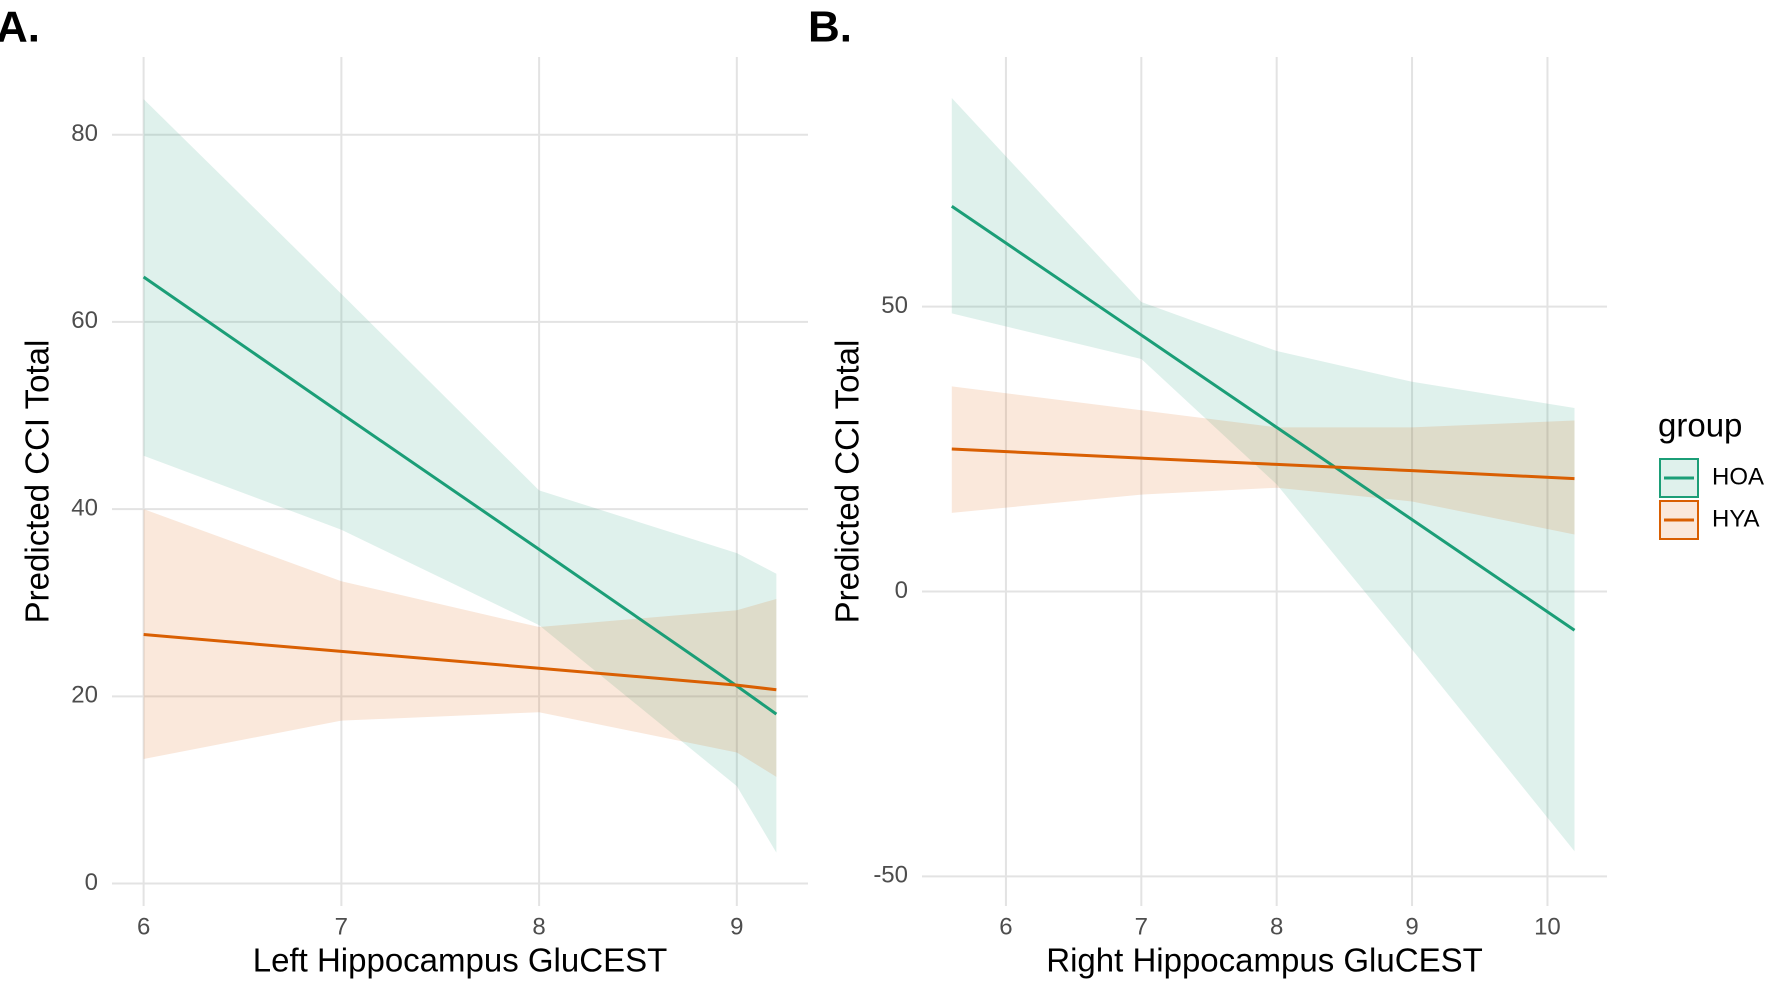 This screenshot has width=1784, height=985. I want to click on legend-label: HYA, so click(1736, 518).